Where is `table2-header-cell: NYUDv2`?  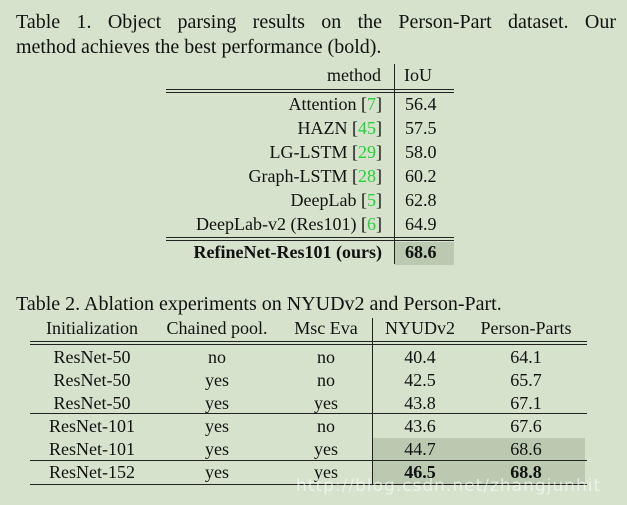
table2-header-cell: NYUDv2 is located at coordinates (420, 328).